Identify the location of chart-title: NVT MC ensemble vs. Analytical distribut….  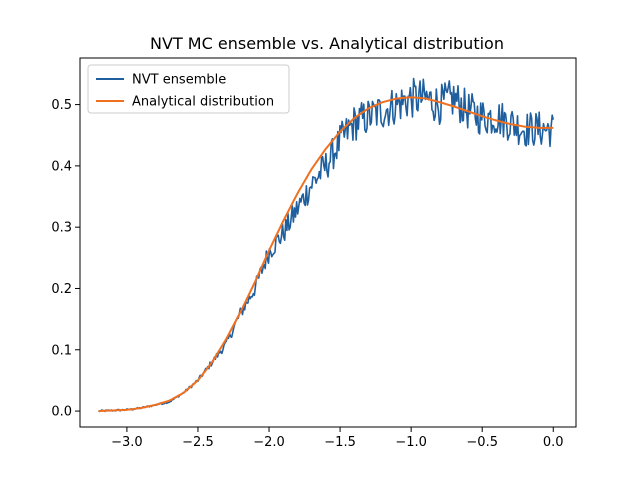
(327, 43).